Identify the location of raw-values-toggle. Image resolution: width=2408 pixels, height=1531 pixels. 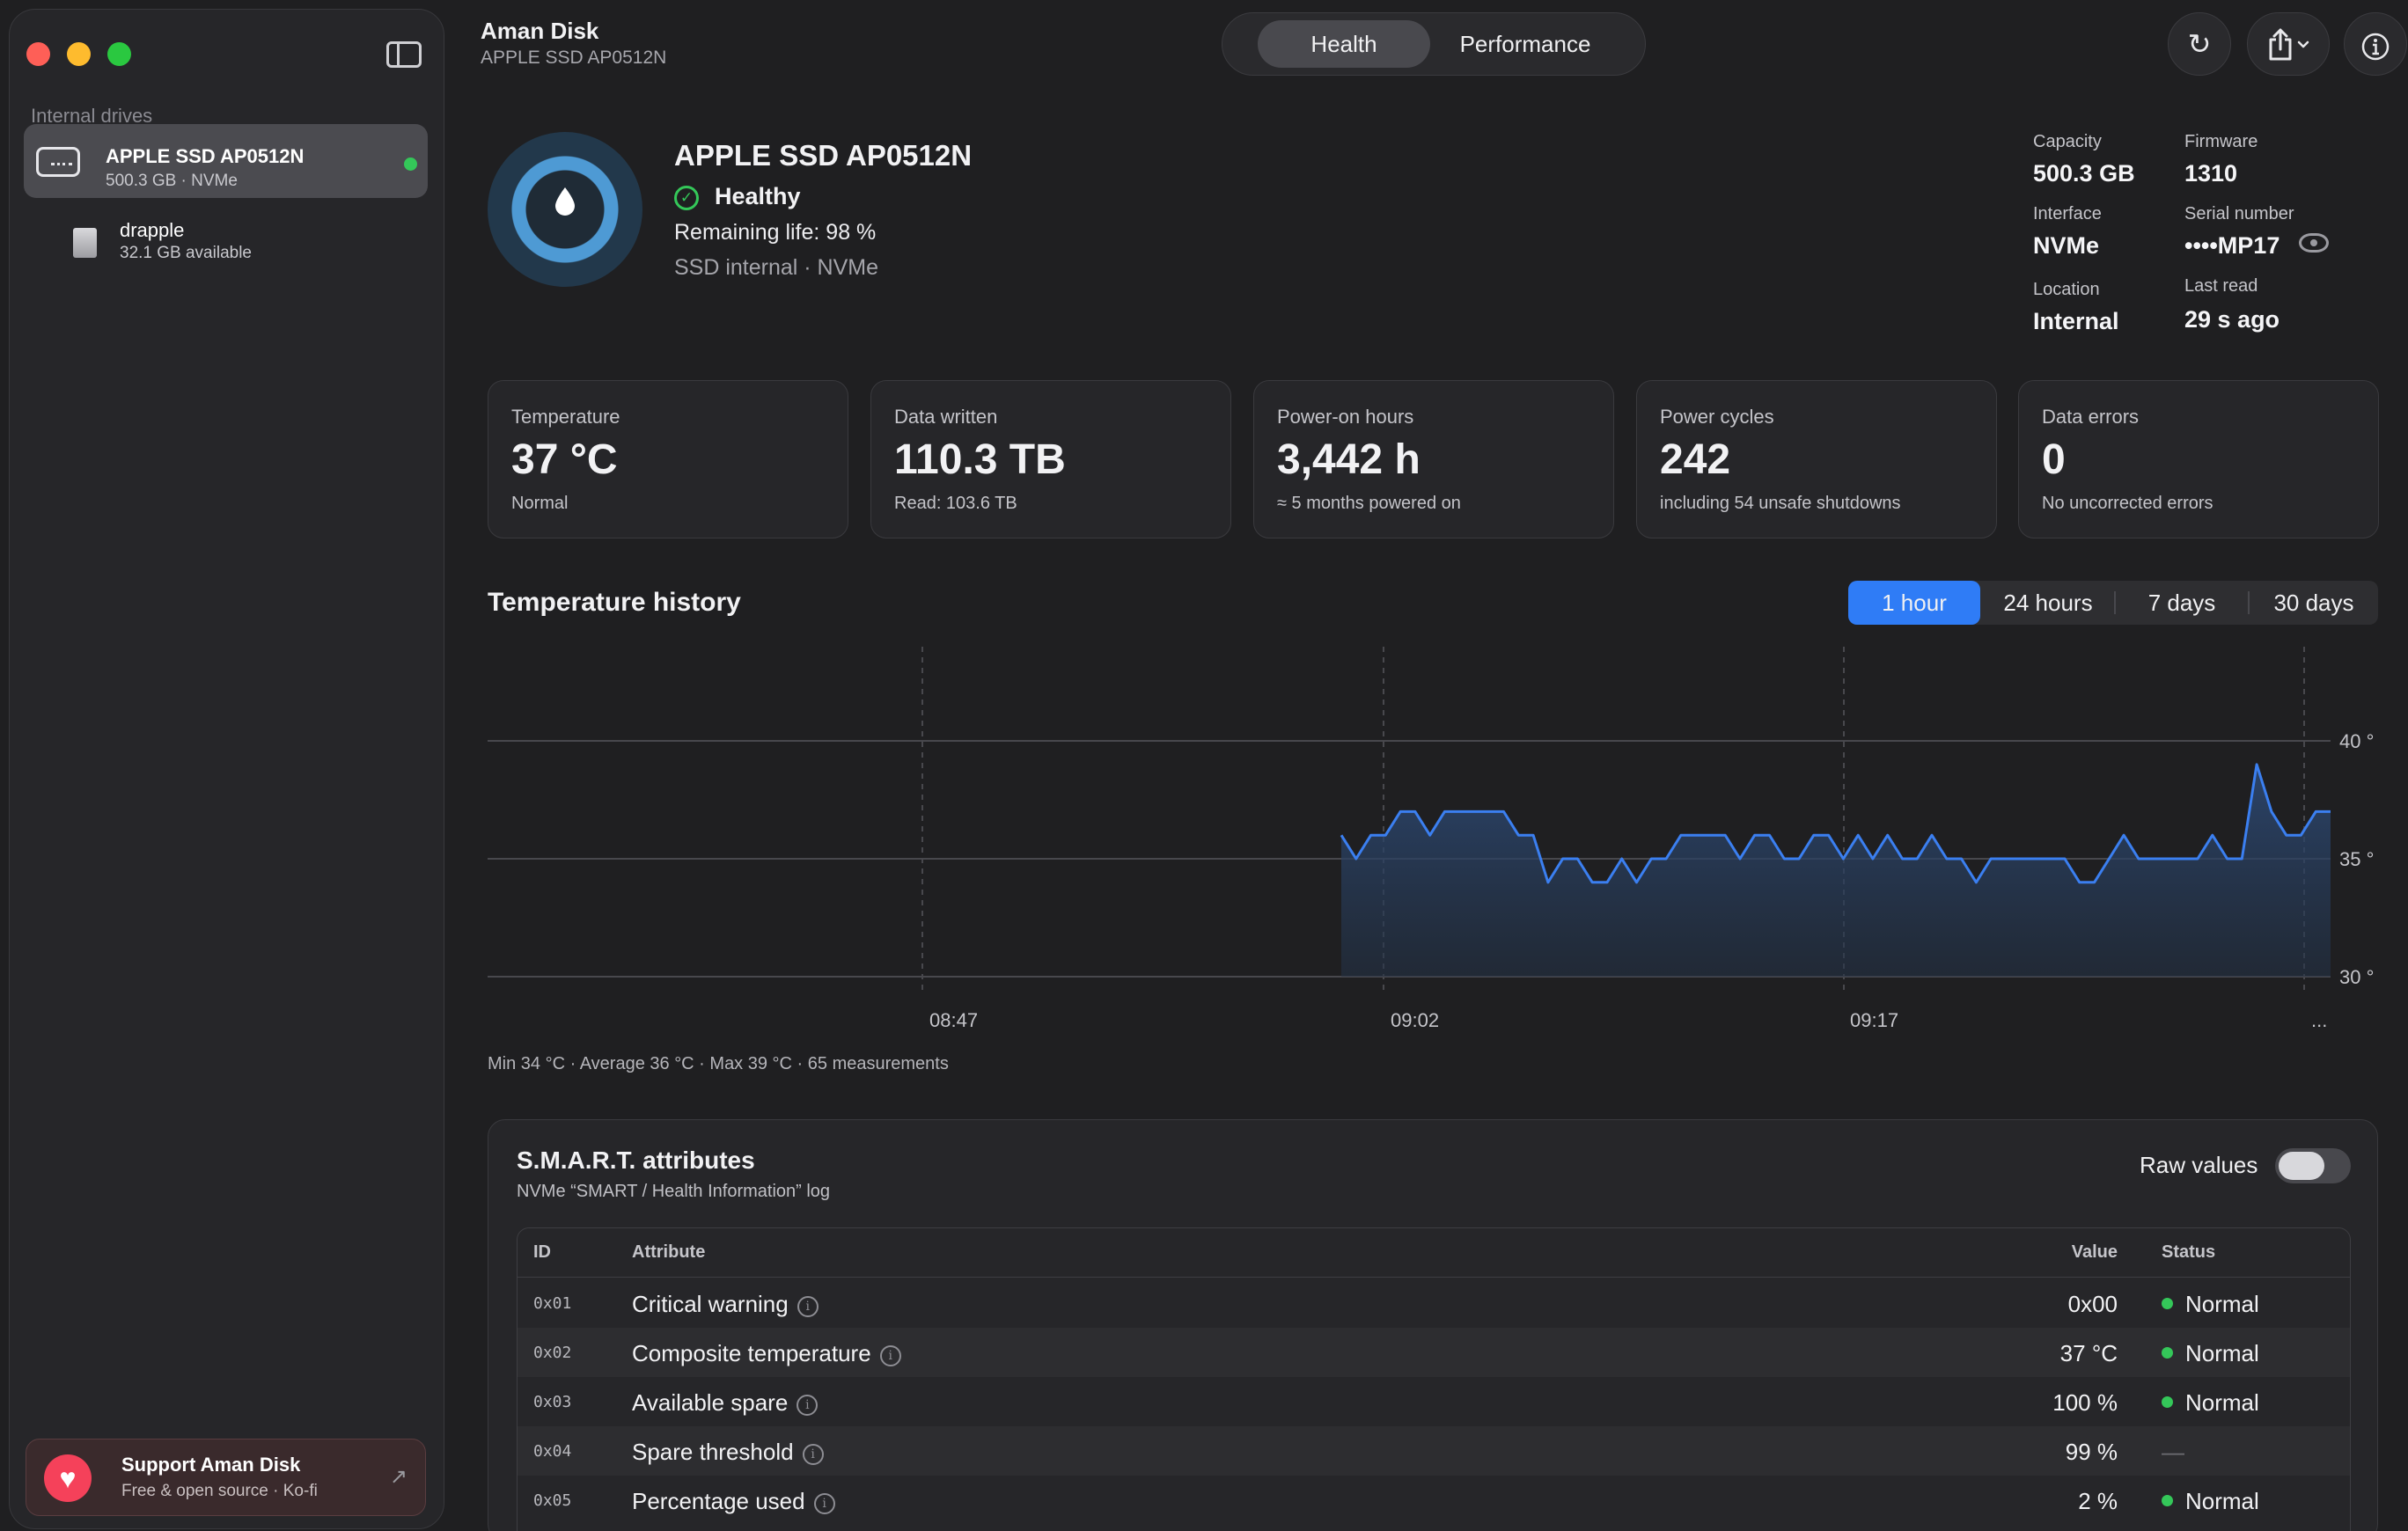
(2313, 1165).